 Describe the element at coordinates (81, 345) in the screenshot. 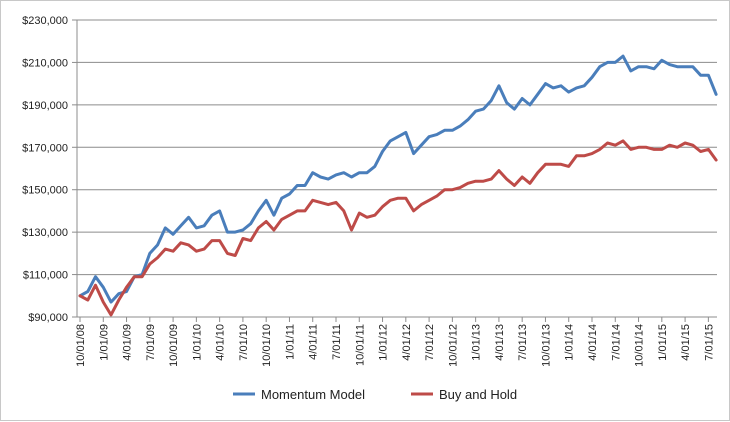

I see `x-tick-label: 10/01/08` at that location.